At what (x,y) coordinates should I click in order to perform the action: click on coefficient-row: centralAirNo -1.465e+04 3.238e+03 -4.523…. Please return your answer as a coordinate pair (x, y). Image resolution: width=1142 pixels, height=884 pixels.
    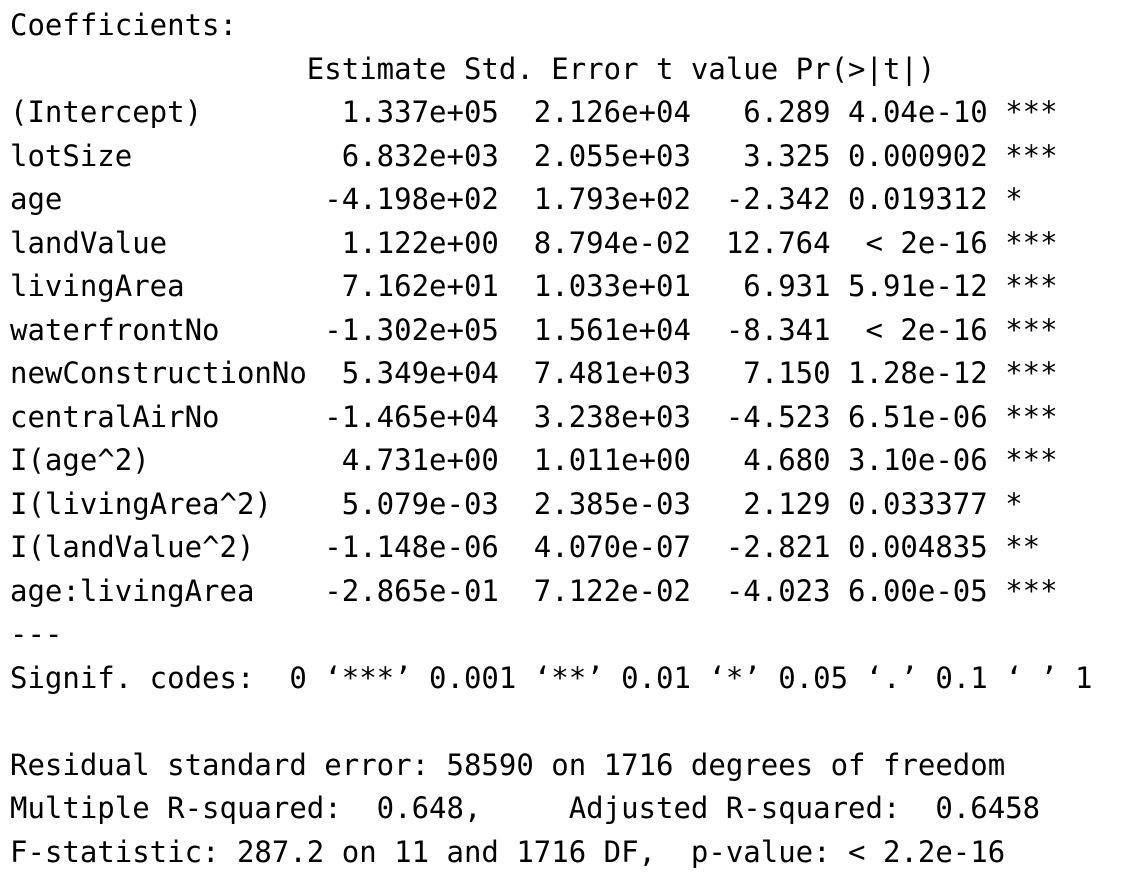
    Looking at the image, I should click on (534, 416).